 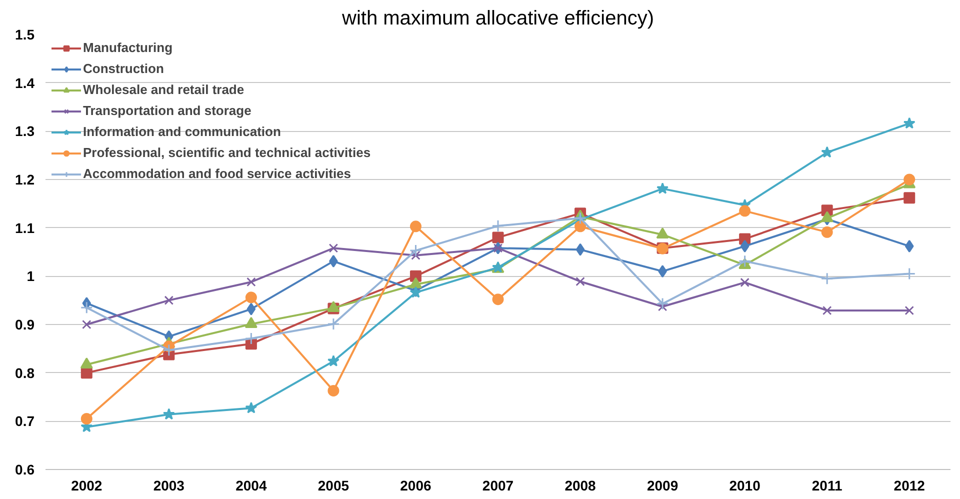 What do you see at coordinates (662, 486) in the screenshot?
I see `x-tick-label: 2009` at bounding box center [662, 486].